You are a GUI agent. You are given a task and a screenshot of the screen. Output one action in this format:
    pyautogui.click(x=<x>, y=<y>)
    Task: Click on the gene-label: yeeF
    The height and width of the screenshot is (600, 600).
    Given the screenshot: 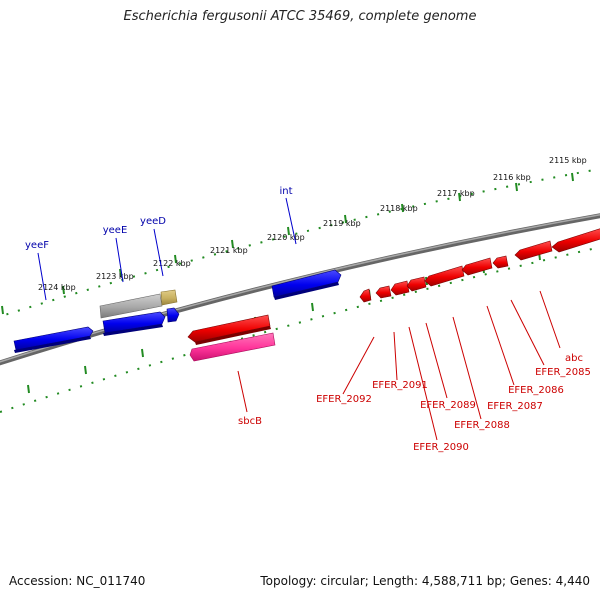 What is the action you would take?
    pyautogui.click(x=37, y=245)
    